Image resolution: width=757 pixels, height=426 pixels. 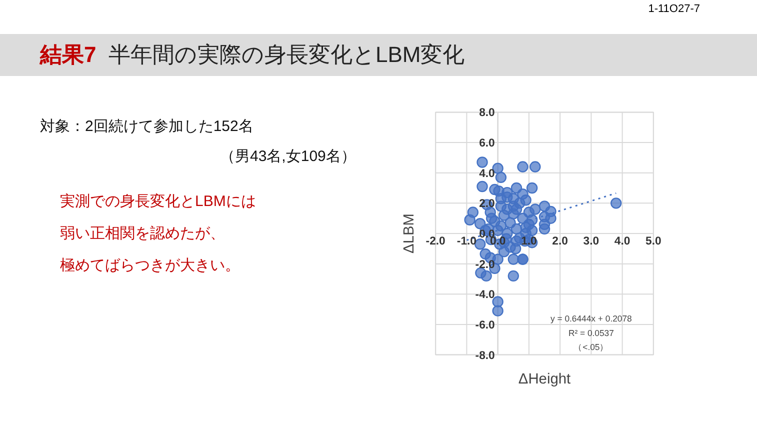 What do you see at coordinates (591, 318) in the screenshot?
I see `annotation: y = 0.6444x + 0.2078` at bounding box center [591, 318].